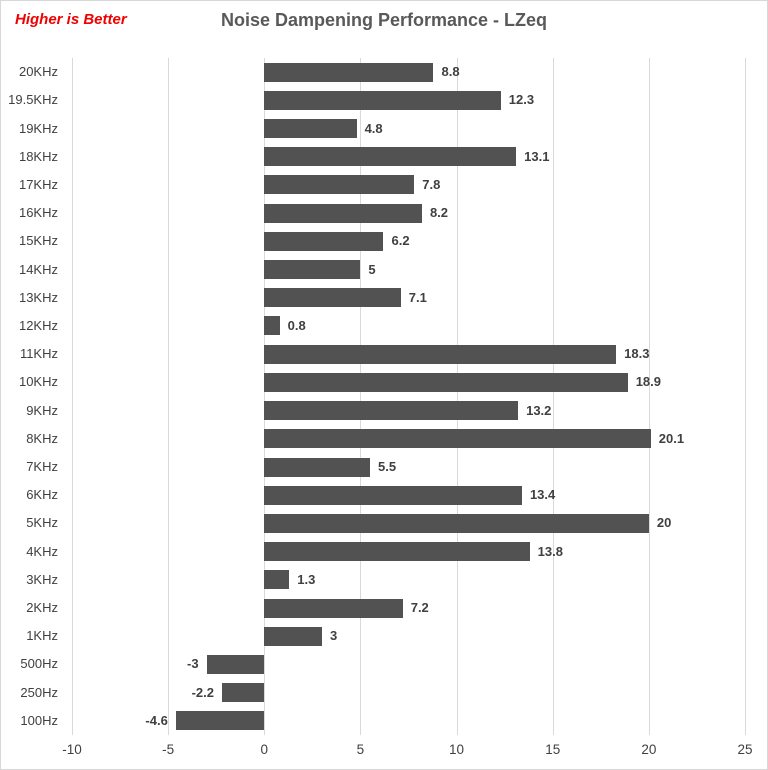 This screenshot has width=768, height=770. What do you see at coordinates (277, 580) in the screenshot?
I see `bar-3khz` at bounding box center [277, 580].